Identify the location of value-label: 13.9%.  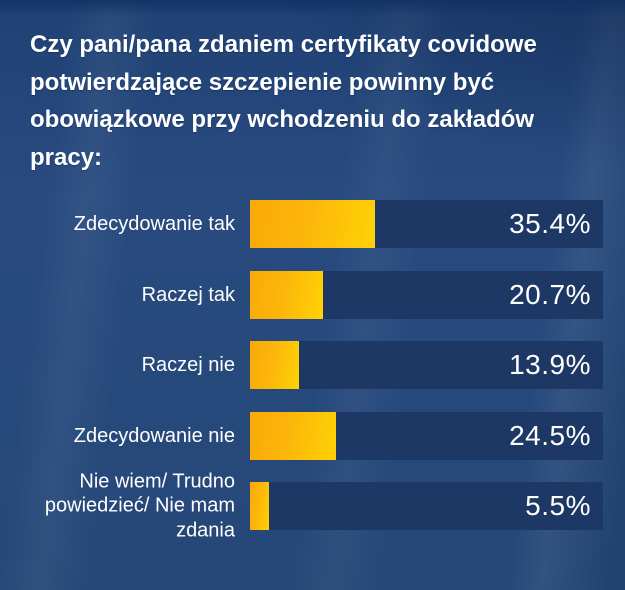
(550, 364).